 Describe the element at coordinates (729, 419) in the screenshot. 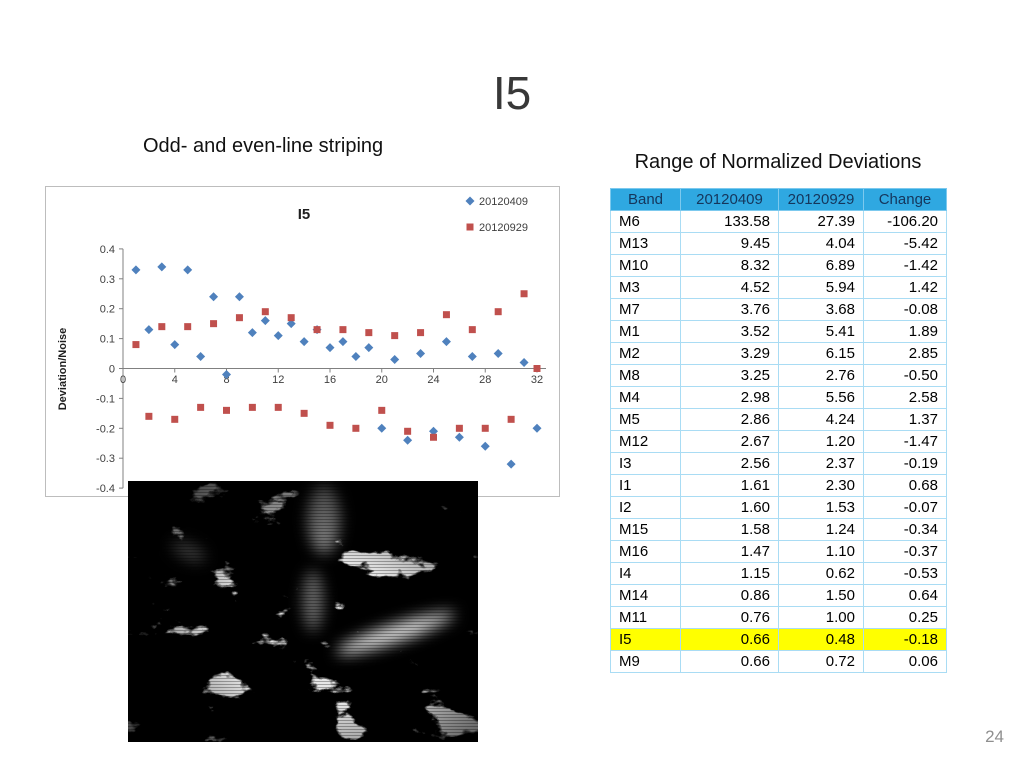

I see `value-cell: 2.86` at that location.